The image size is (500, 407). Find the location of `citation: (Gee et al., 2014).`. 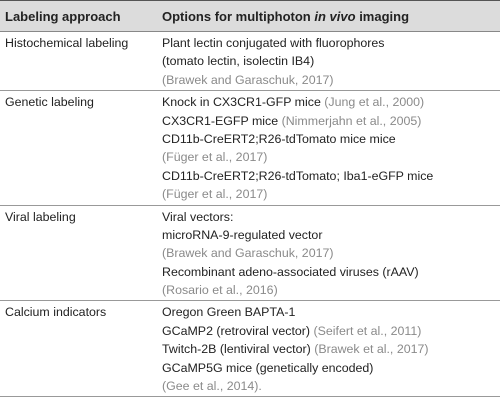

citation: (Gee et al., 2014). is located at coordinates (212, 386).